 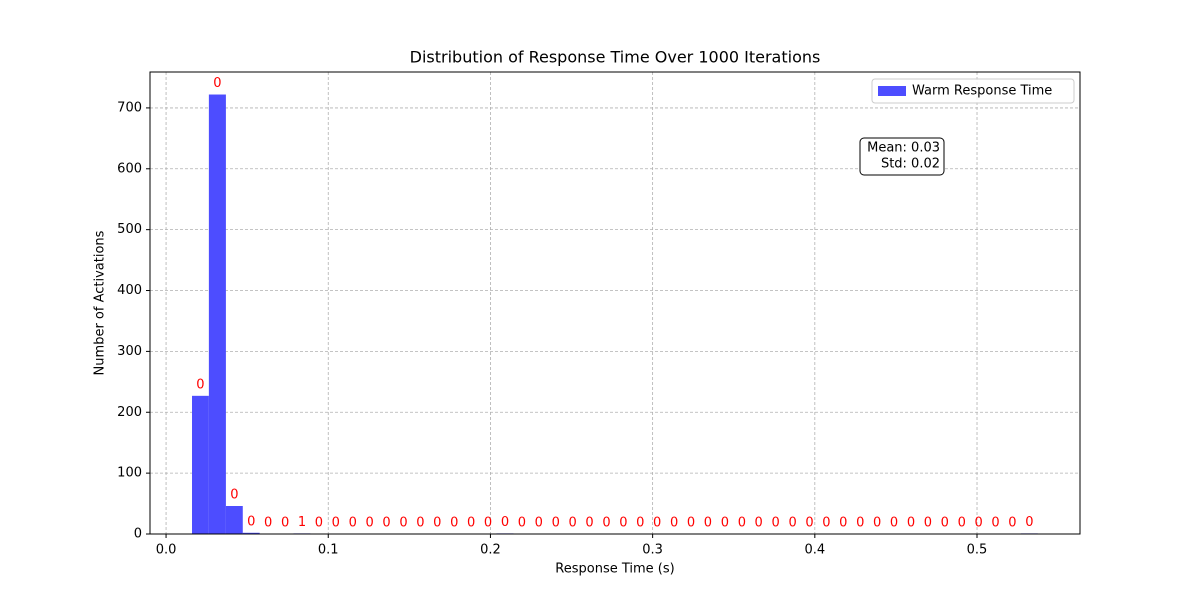 What do you see at coordinates (138, 534) in the screenshot?
I see `y-tick-label: 0` at bounding box center [138, 534].